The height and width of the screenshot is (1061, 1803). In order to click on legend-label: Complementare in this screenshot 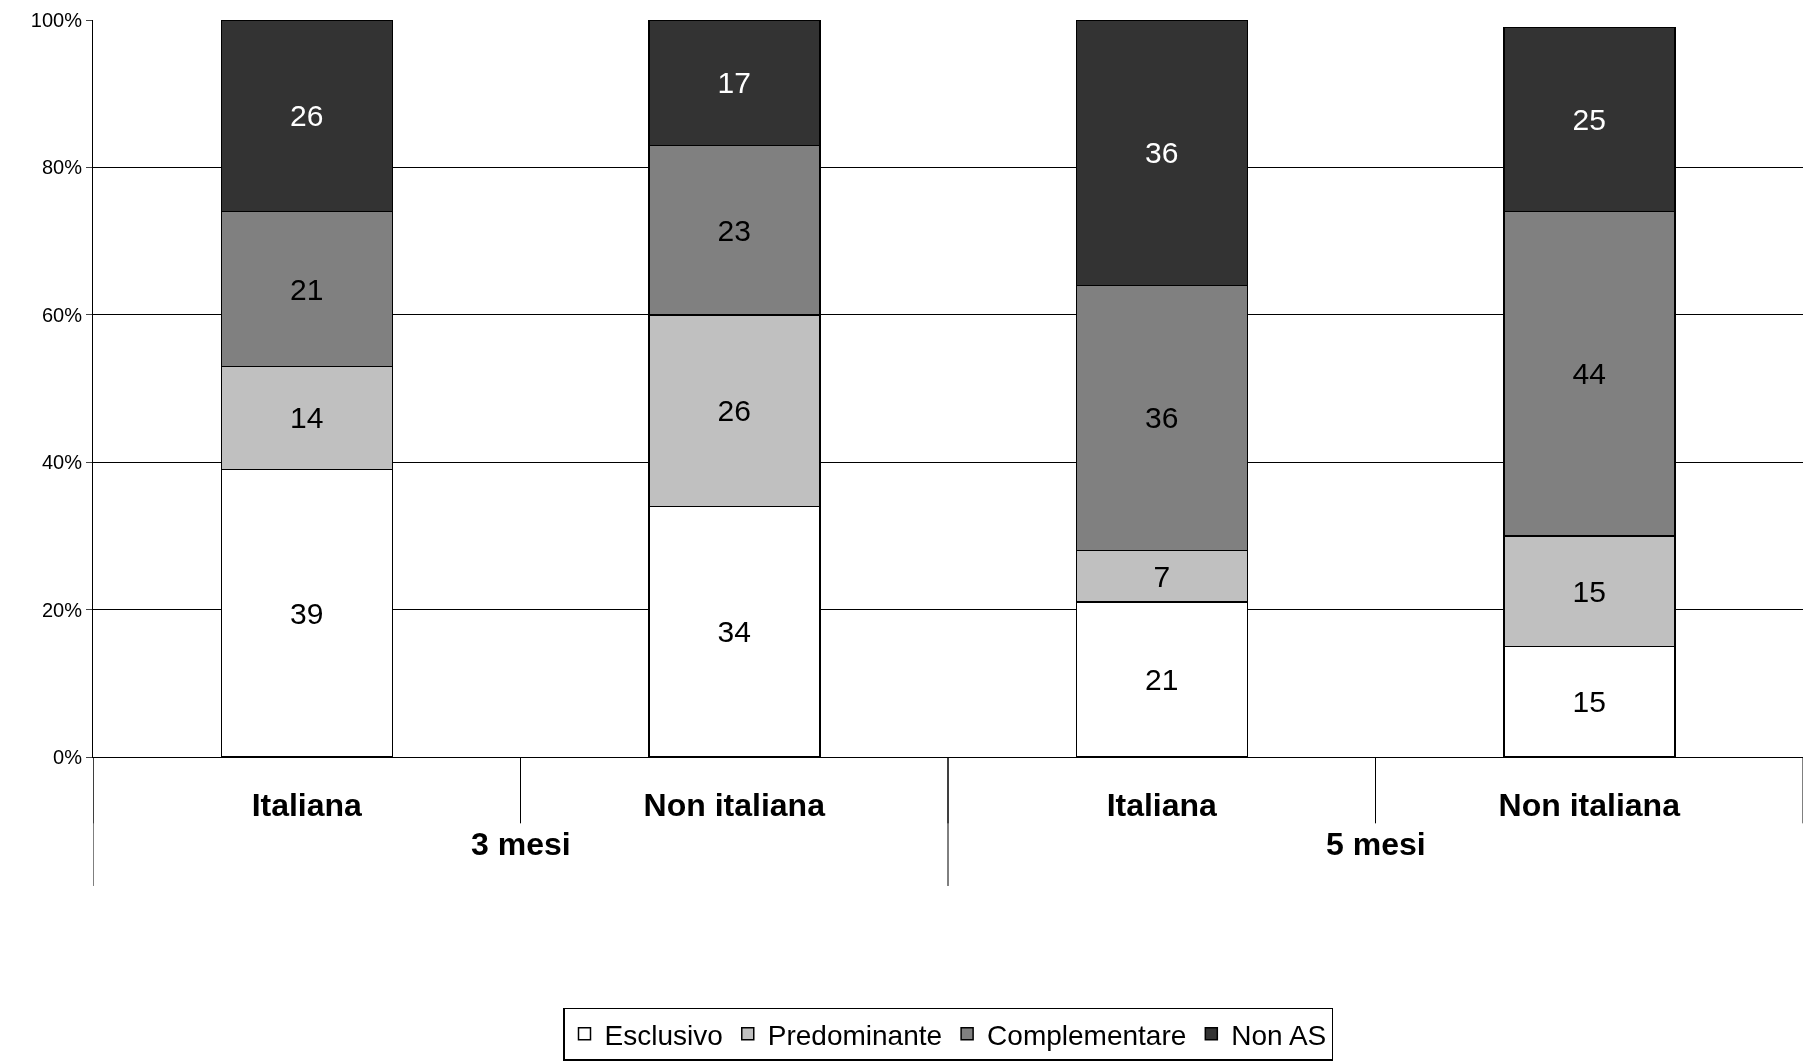, I will do `click(1087, 1035)`.